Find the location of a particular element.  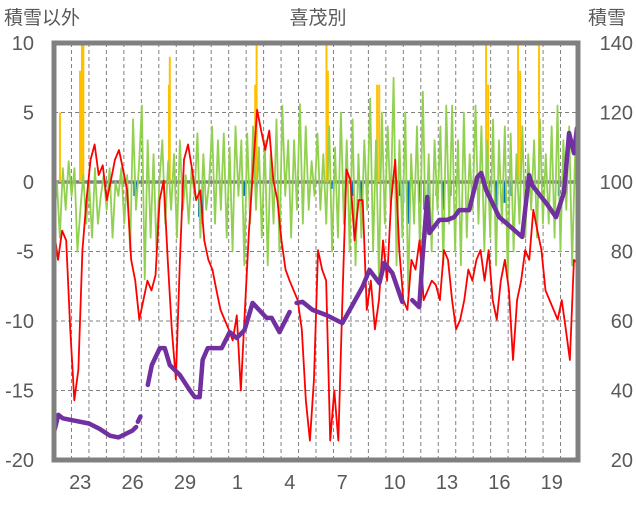

x-tick-label: 29 is located at coordinates (185, 483).